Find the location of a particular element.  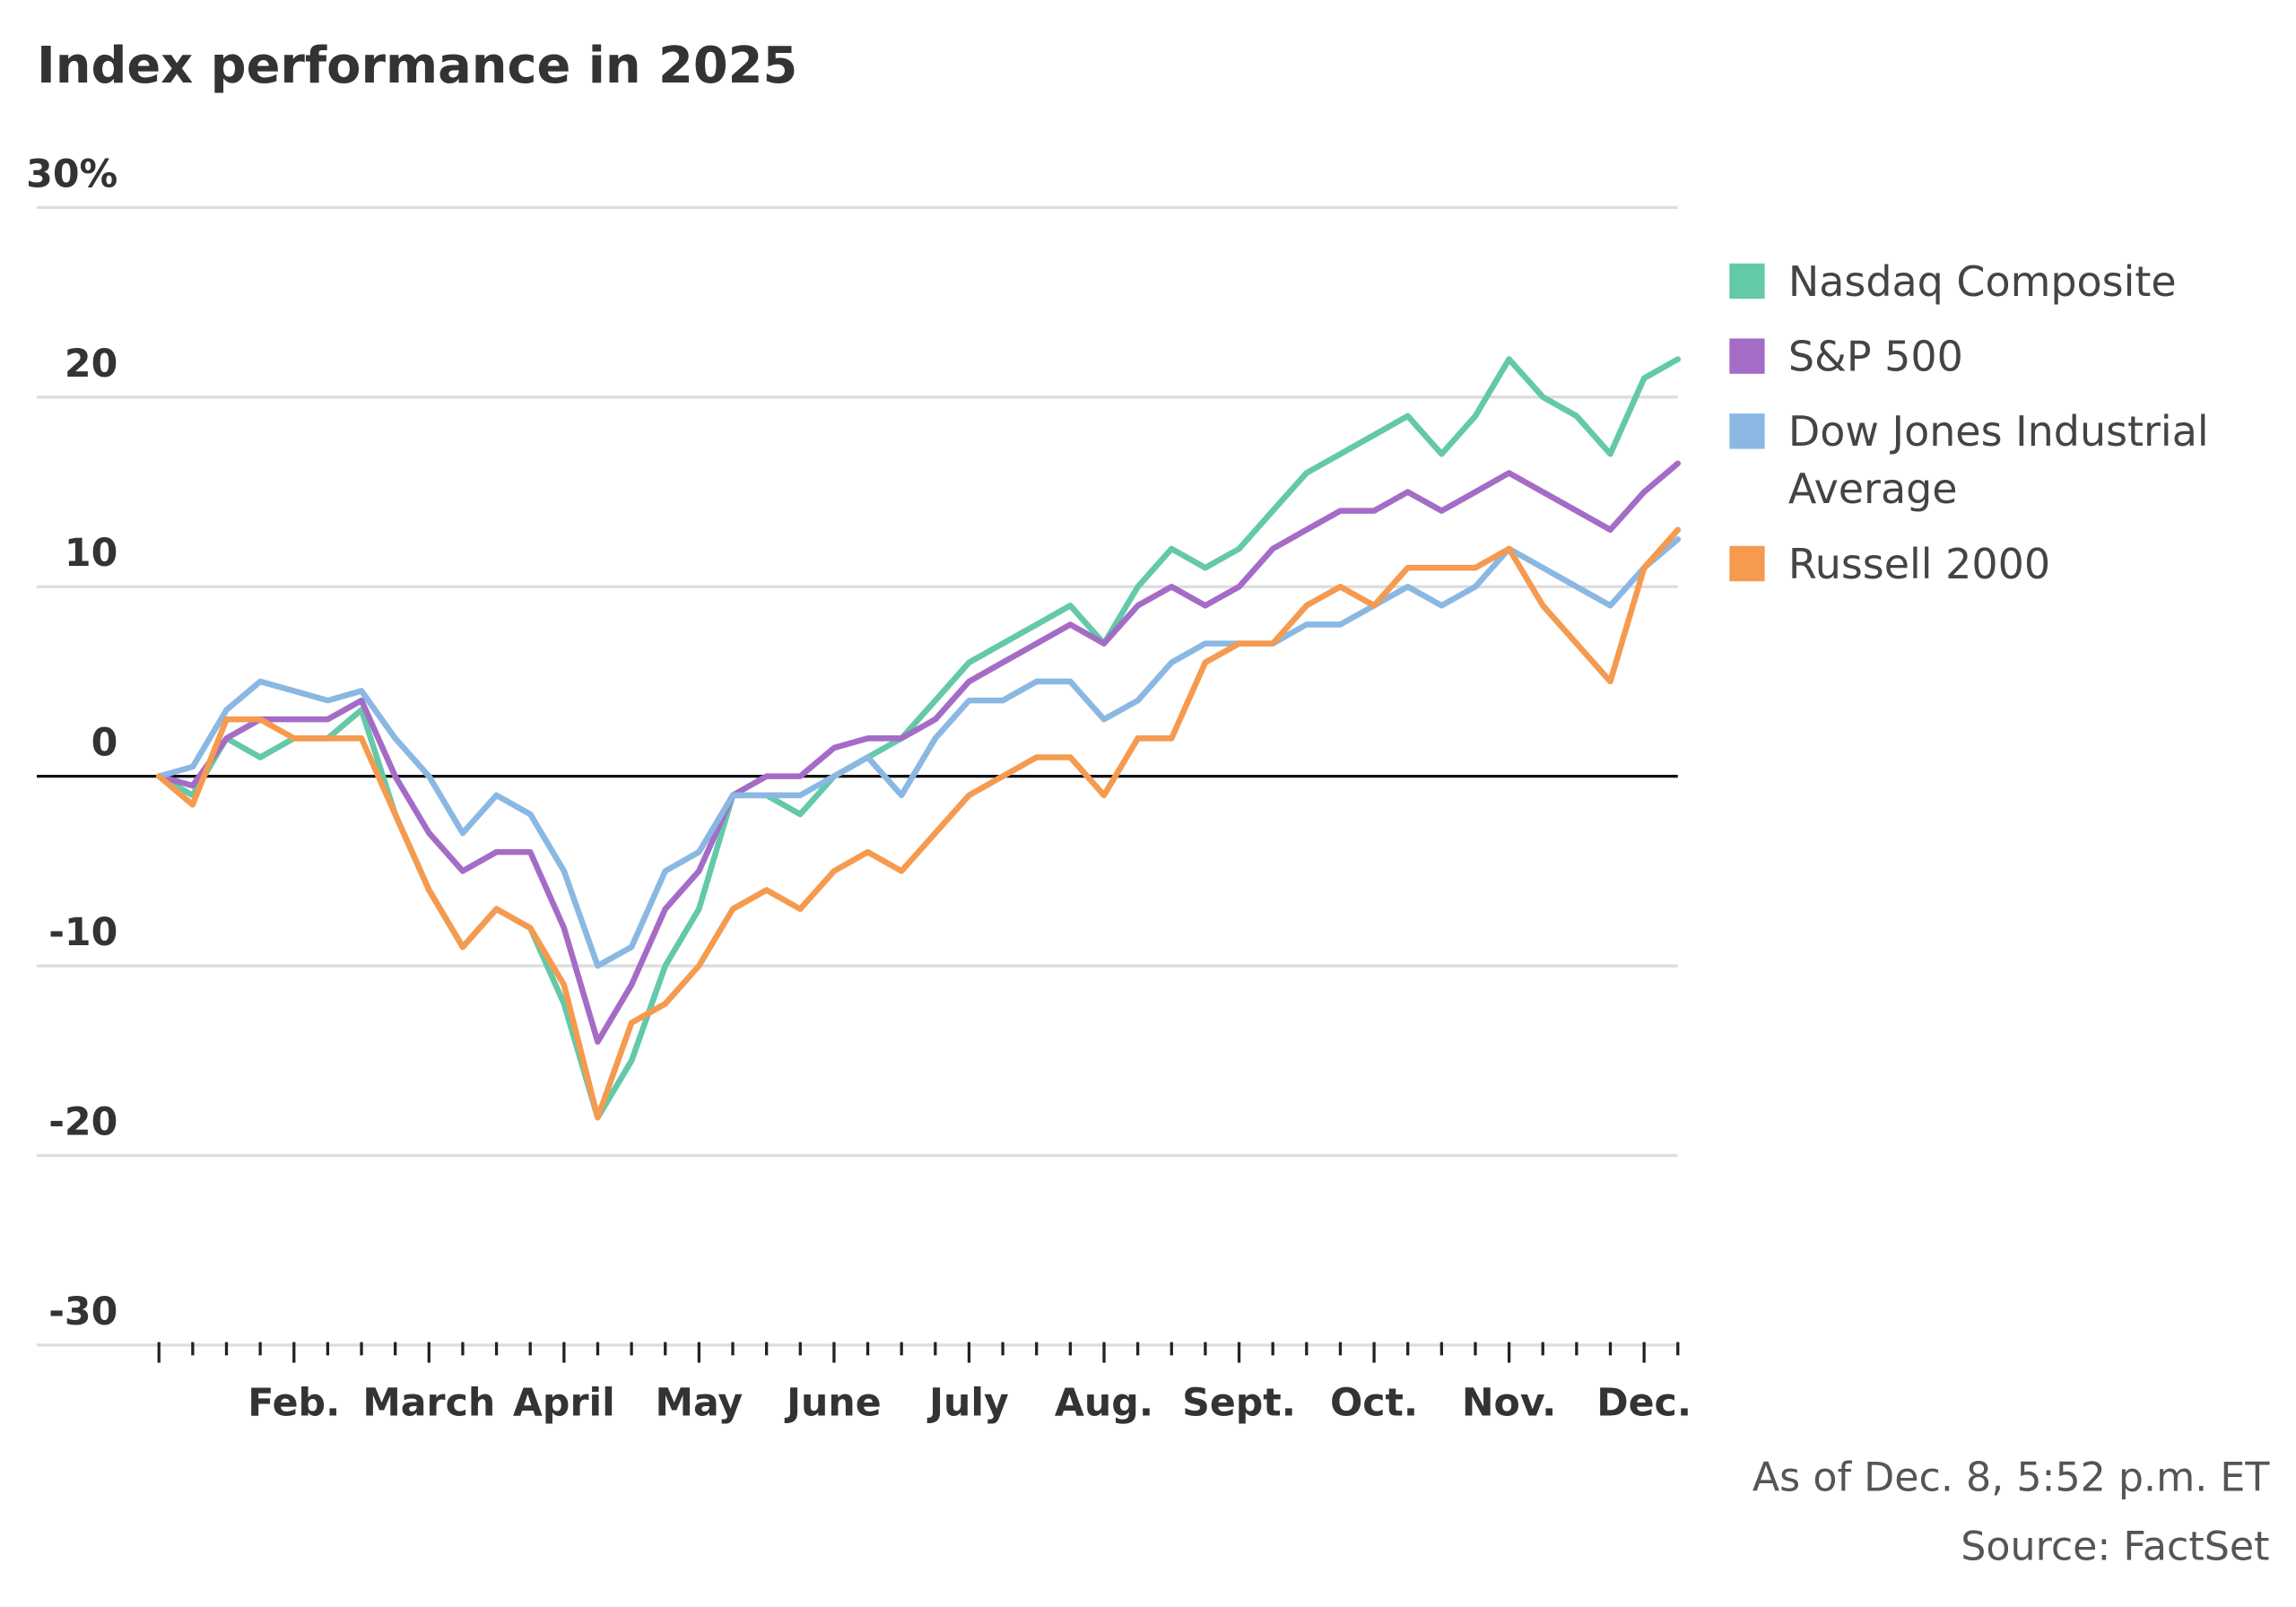

source: Source: FactSet is located at coordinates (2115, 1547).